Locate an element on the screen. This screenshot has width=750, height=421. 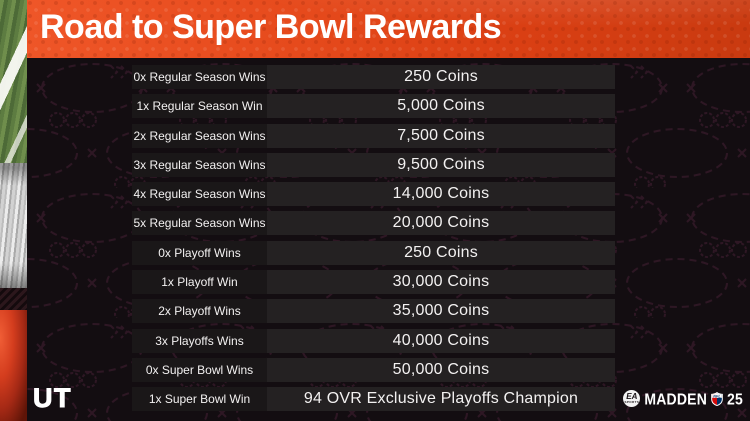
reward-value: 7,500 Coins is located at coordinates (441, 135).